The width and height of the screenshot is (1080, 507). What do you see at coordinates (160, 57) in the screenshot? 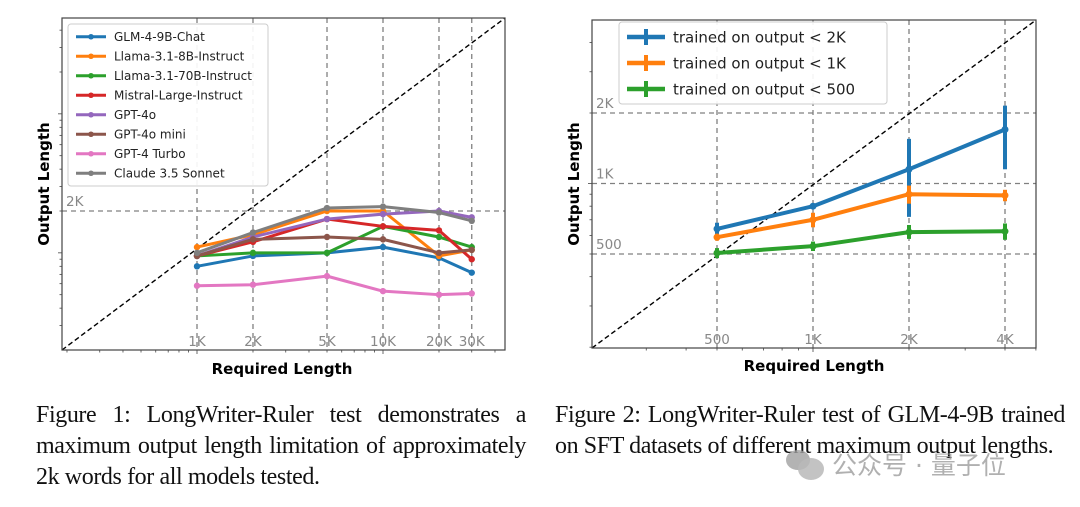
I see `legend-item: Llama-3.1-8B-Instruct` at bounding box center [160, 57].